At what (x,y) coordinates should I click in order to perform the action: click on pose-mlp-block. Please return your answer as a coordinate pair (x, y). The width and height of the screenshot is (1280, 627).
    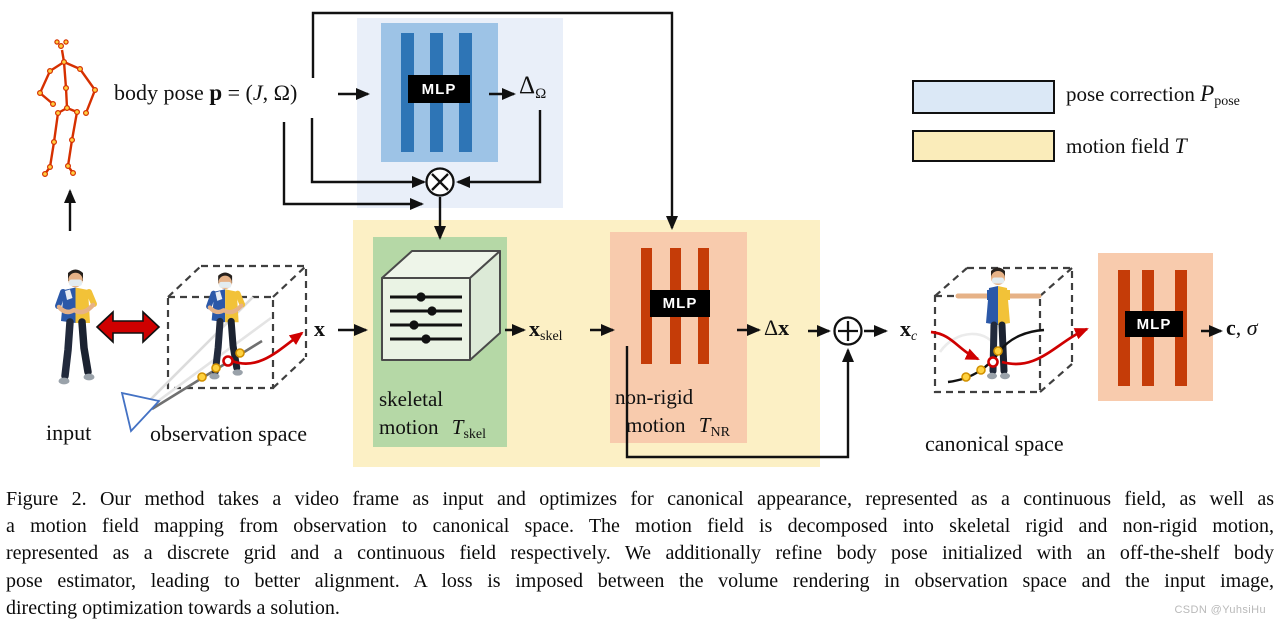
    Looking at the image, I should click on (439, 92).